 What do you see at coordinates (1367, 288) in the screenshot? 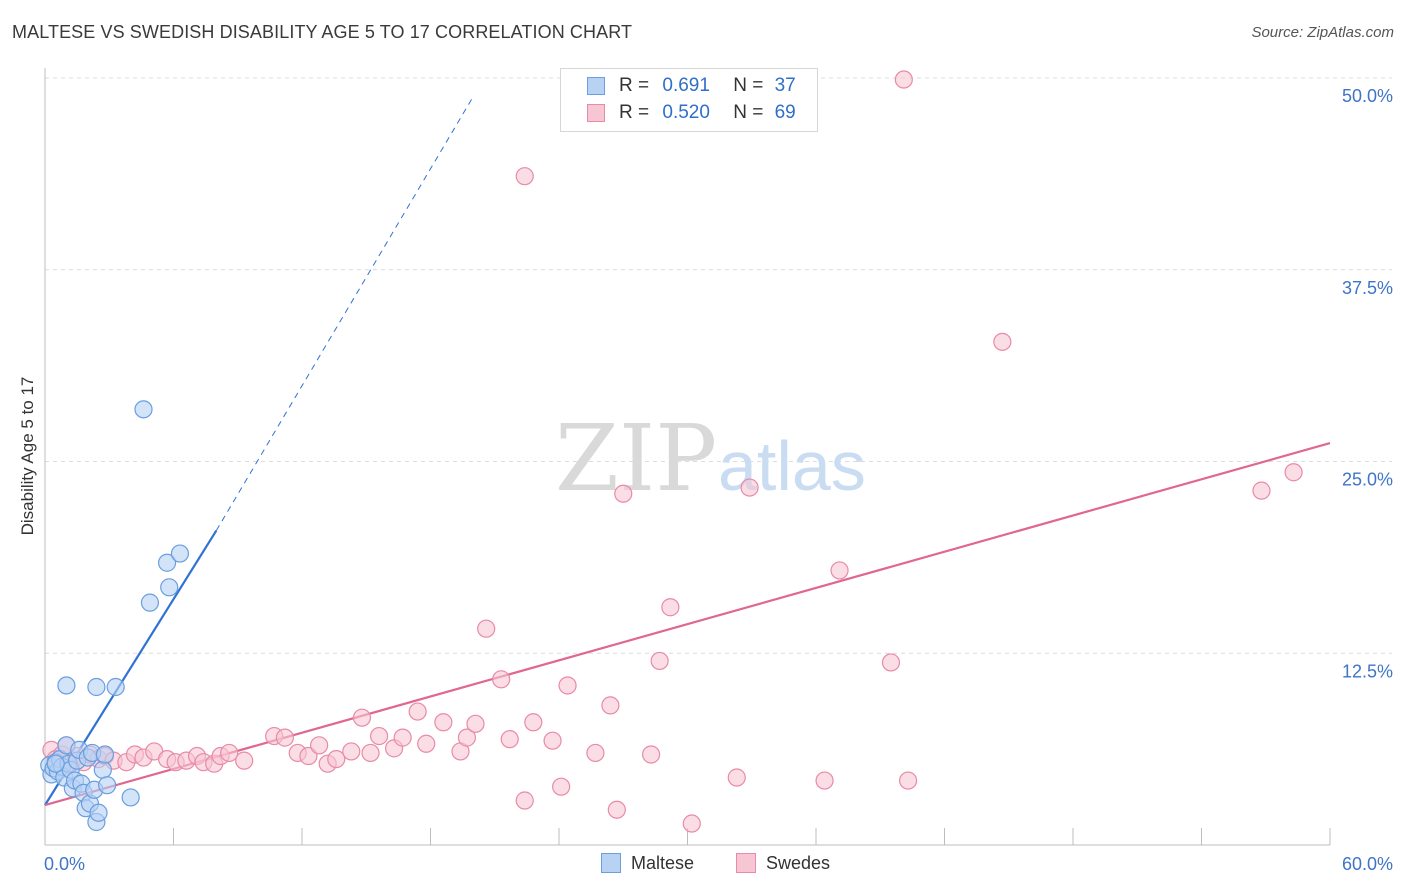
I see `y-tick-label: 37.5%` at bounding box center [1367, 288].